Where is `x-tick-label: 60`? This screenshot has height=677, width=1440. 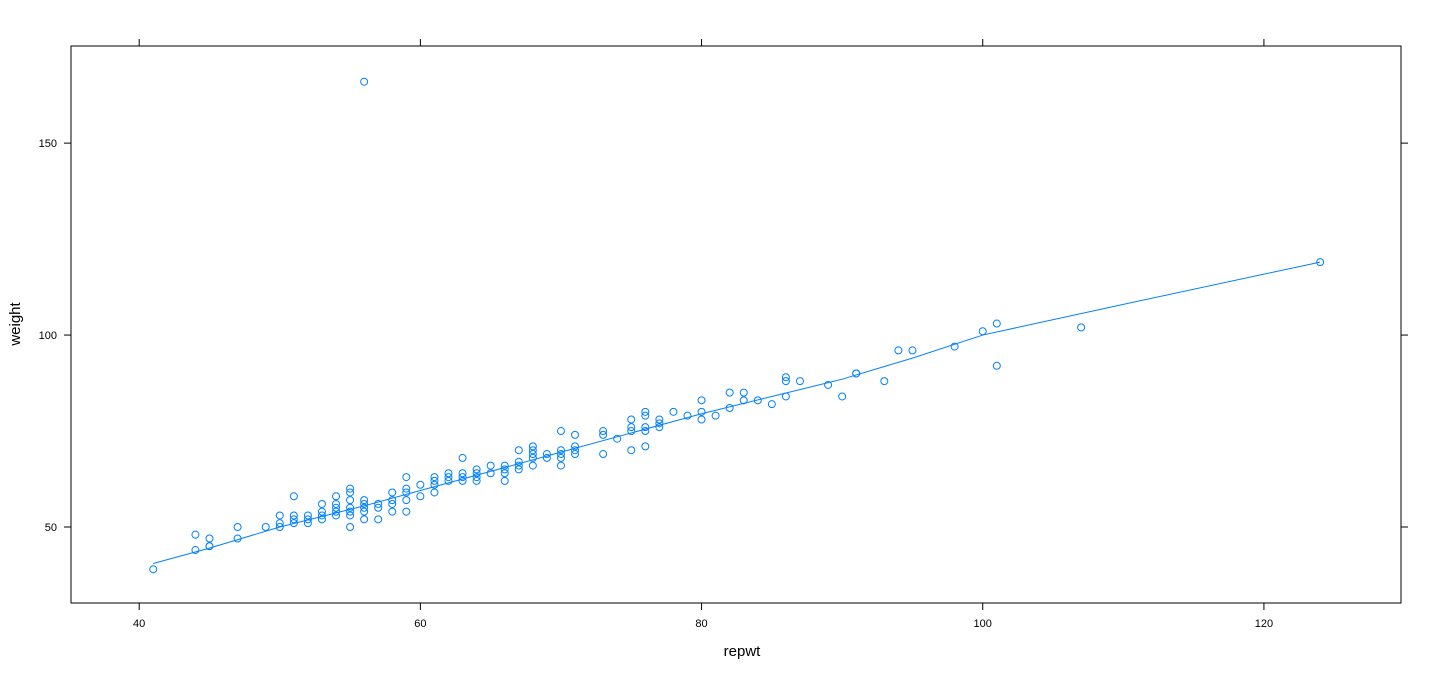 x-tick-label: 60 is located at coordinates (420, 624).